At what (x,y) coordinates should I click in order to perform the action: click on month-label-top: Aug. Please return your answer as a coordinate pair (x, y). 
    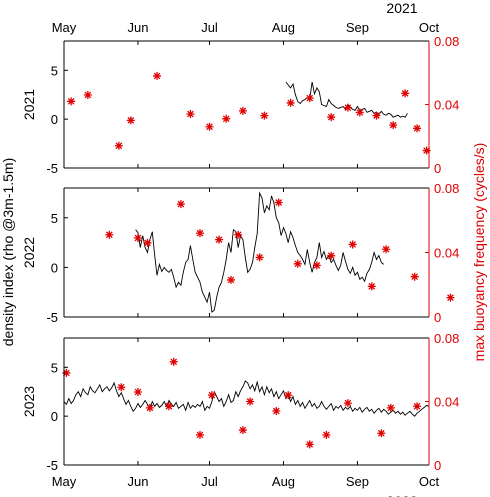
    Looking at the image, I should click on (283, 27).